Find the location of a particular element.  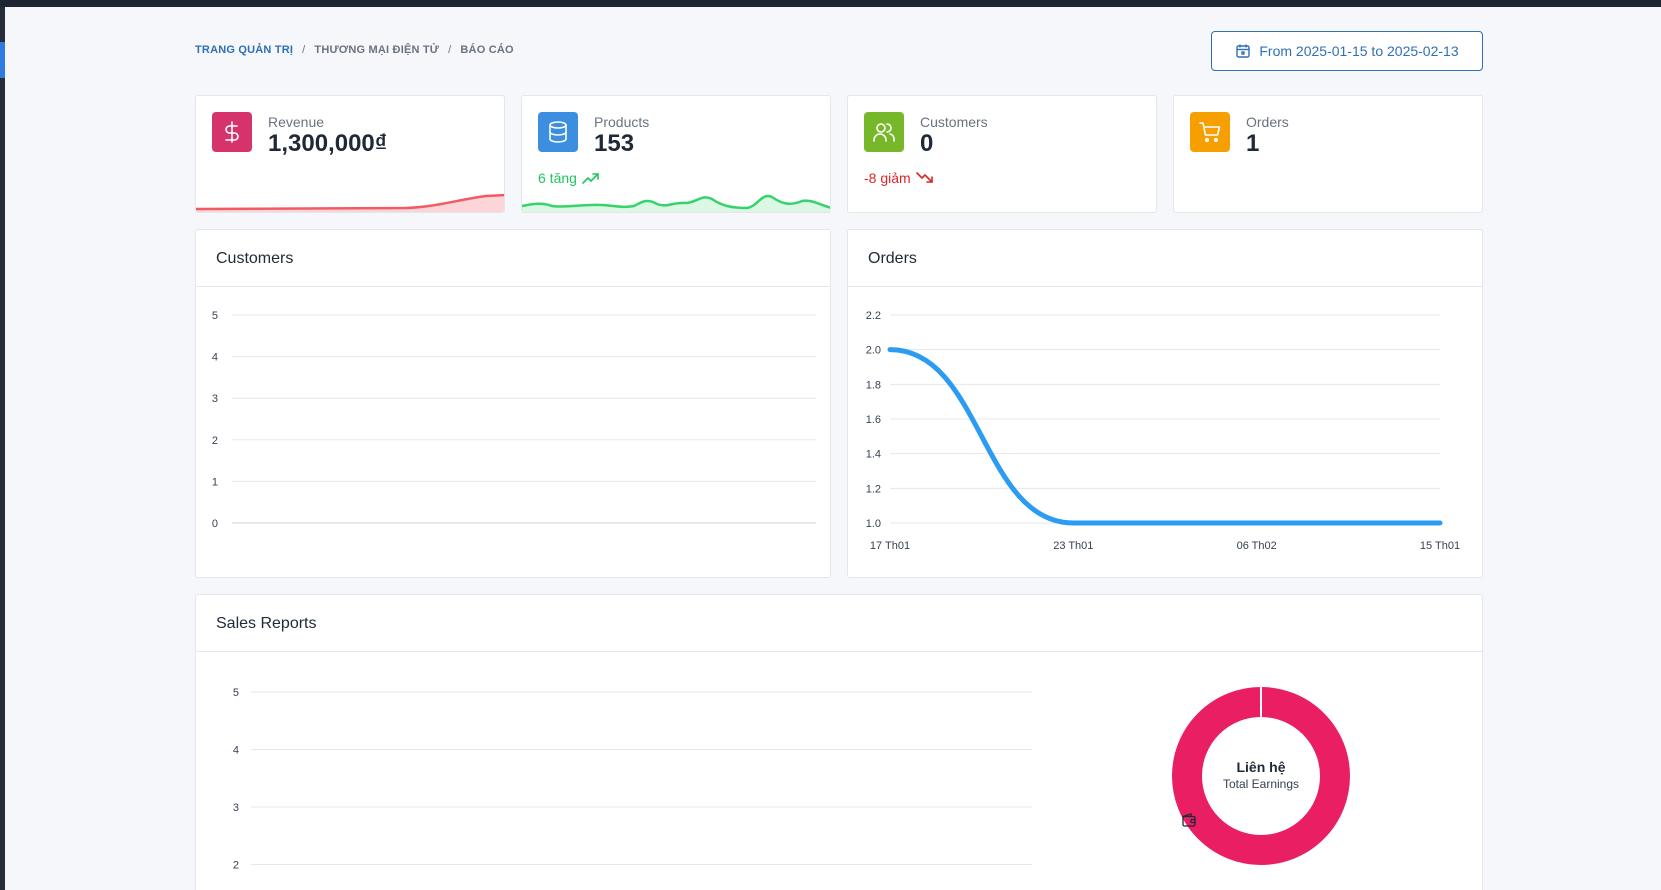

donut-title: Liên hệ is located at coordinates (1261, 767).